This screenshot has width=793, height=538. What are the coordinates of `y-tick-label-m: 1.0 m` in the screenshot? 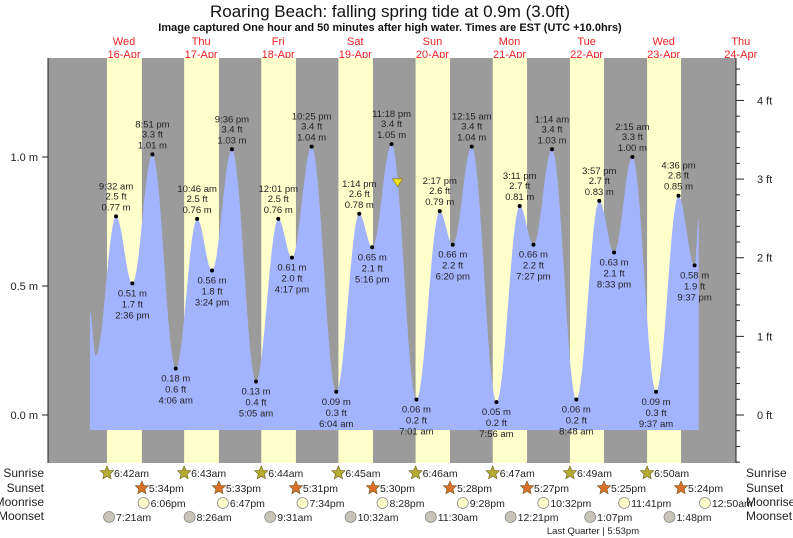 It's located at (24, 158).